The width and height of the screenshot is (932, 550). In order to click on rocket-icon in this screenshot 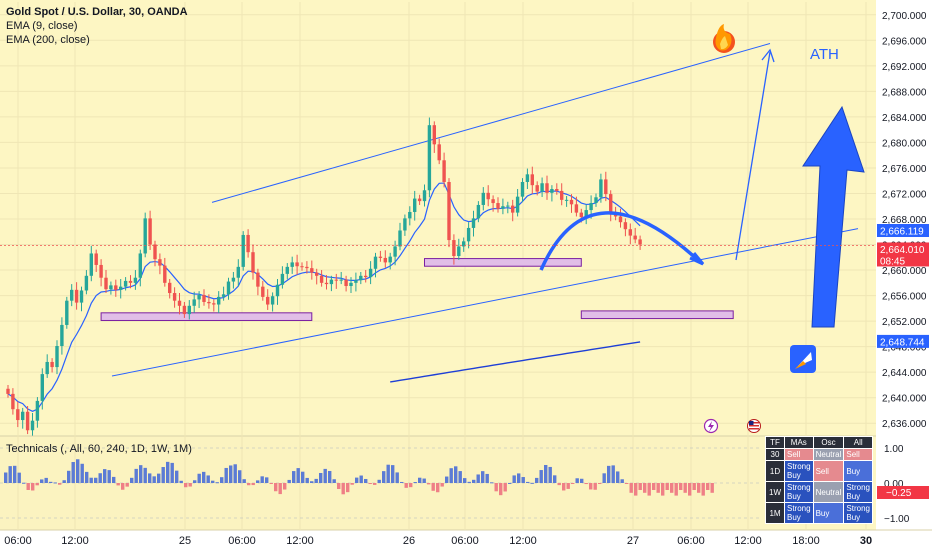, I will do `click(803, 359)`.